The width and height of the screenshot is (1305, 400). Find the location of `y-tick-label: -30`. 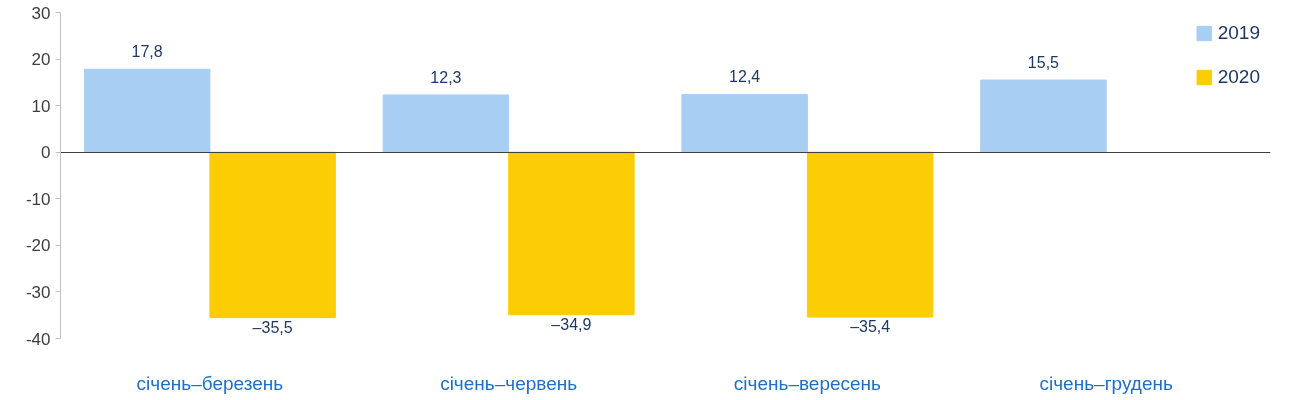

y-tick-label: -30 is located at coordinates (38, 292).